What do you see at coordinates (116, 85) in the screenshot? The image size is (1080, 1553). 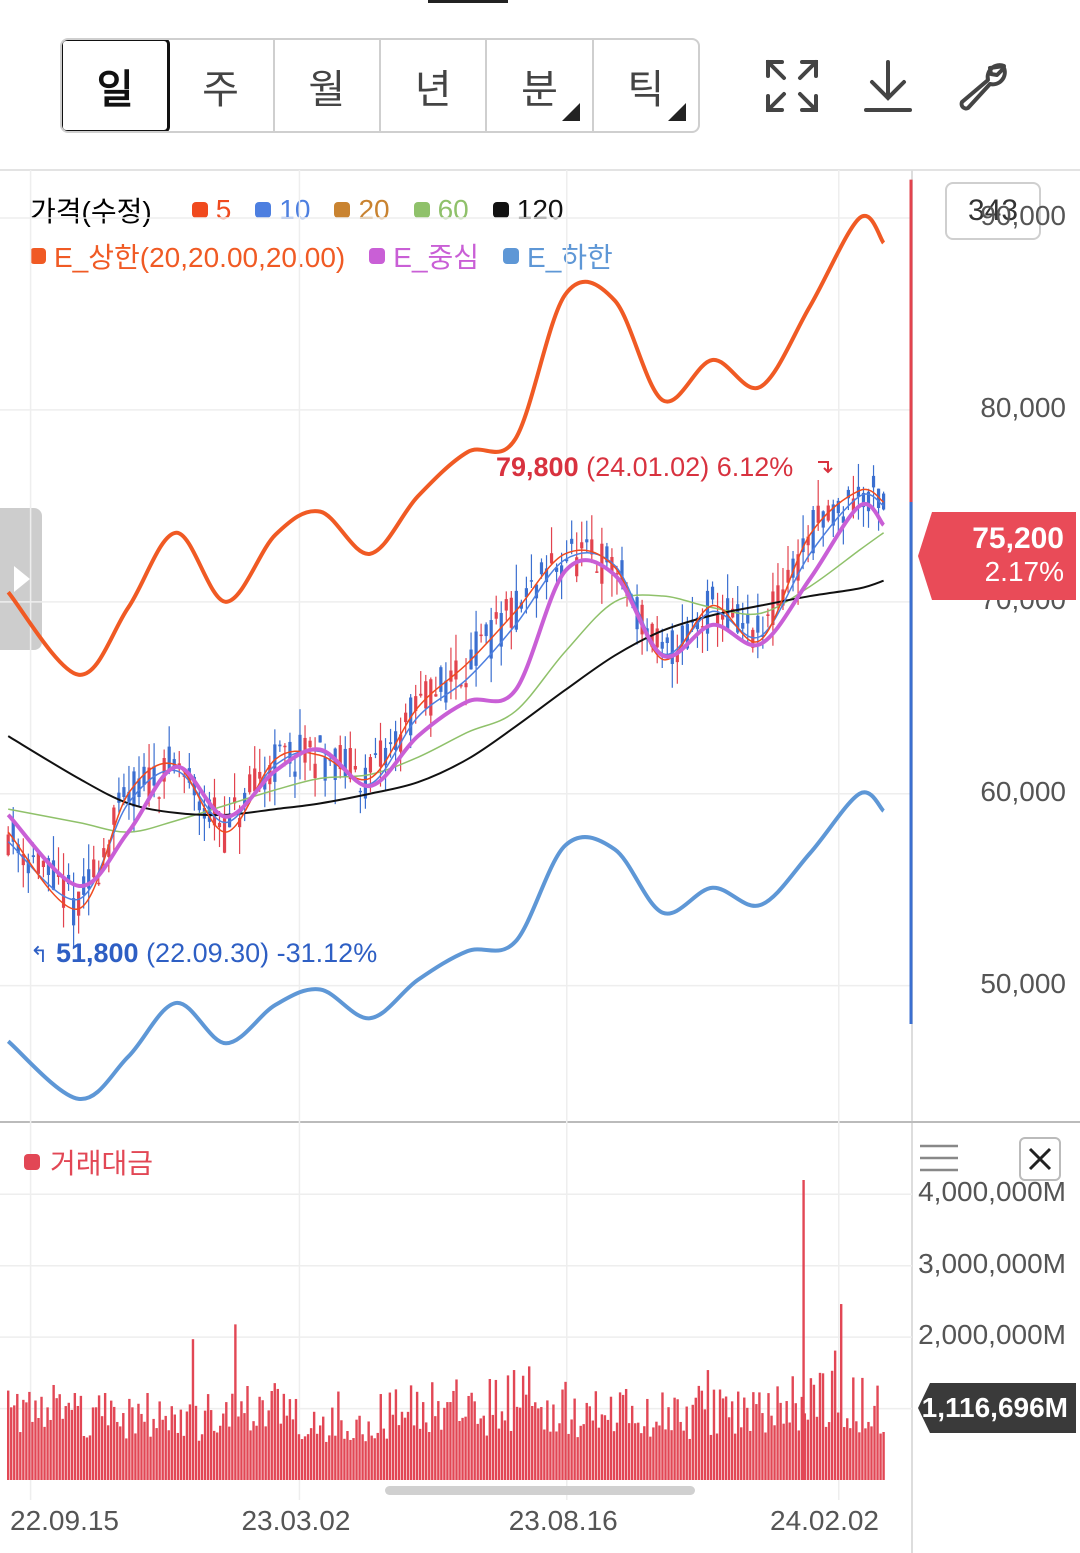 I see `period-tab-0: 일` at bounding box center [116, 85].